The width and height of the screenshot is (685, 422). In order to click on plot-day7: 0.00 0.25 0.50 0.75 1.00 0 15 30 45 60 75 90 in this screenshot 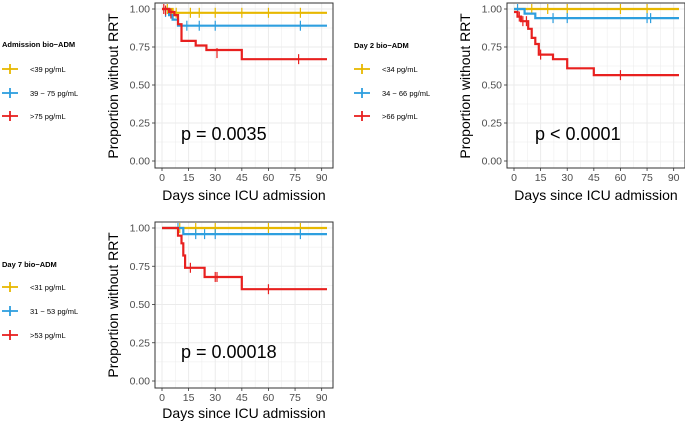, I will do `click(232, 312)`.